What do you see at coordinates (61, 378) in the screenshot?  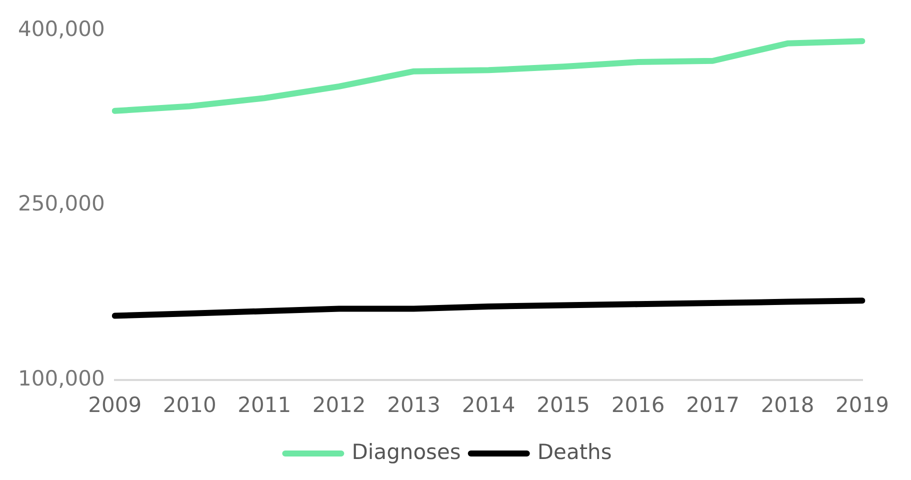 I see `y-tick-label: 100,000` at bounding box center [61, 378].